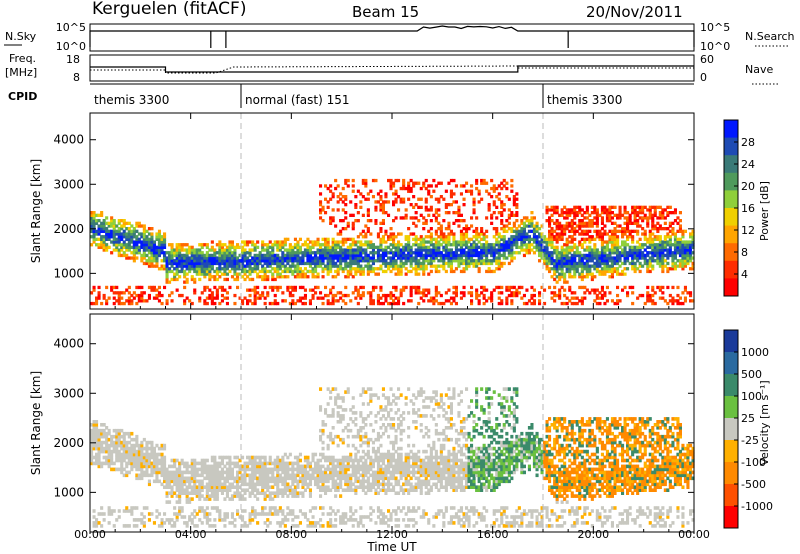 Image resolution: width=800 pixels, height=554 pixels. I want to click on power-cell-2013, so click(434, 180).